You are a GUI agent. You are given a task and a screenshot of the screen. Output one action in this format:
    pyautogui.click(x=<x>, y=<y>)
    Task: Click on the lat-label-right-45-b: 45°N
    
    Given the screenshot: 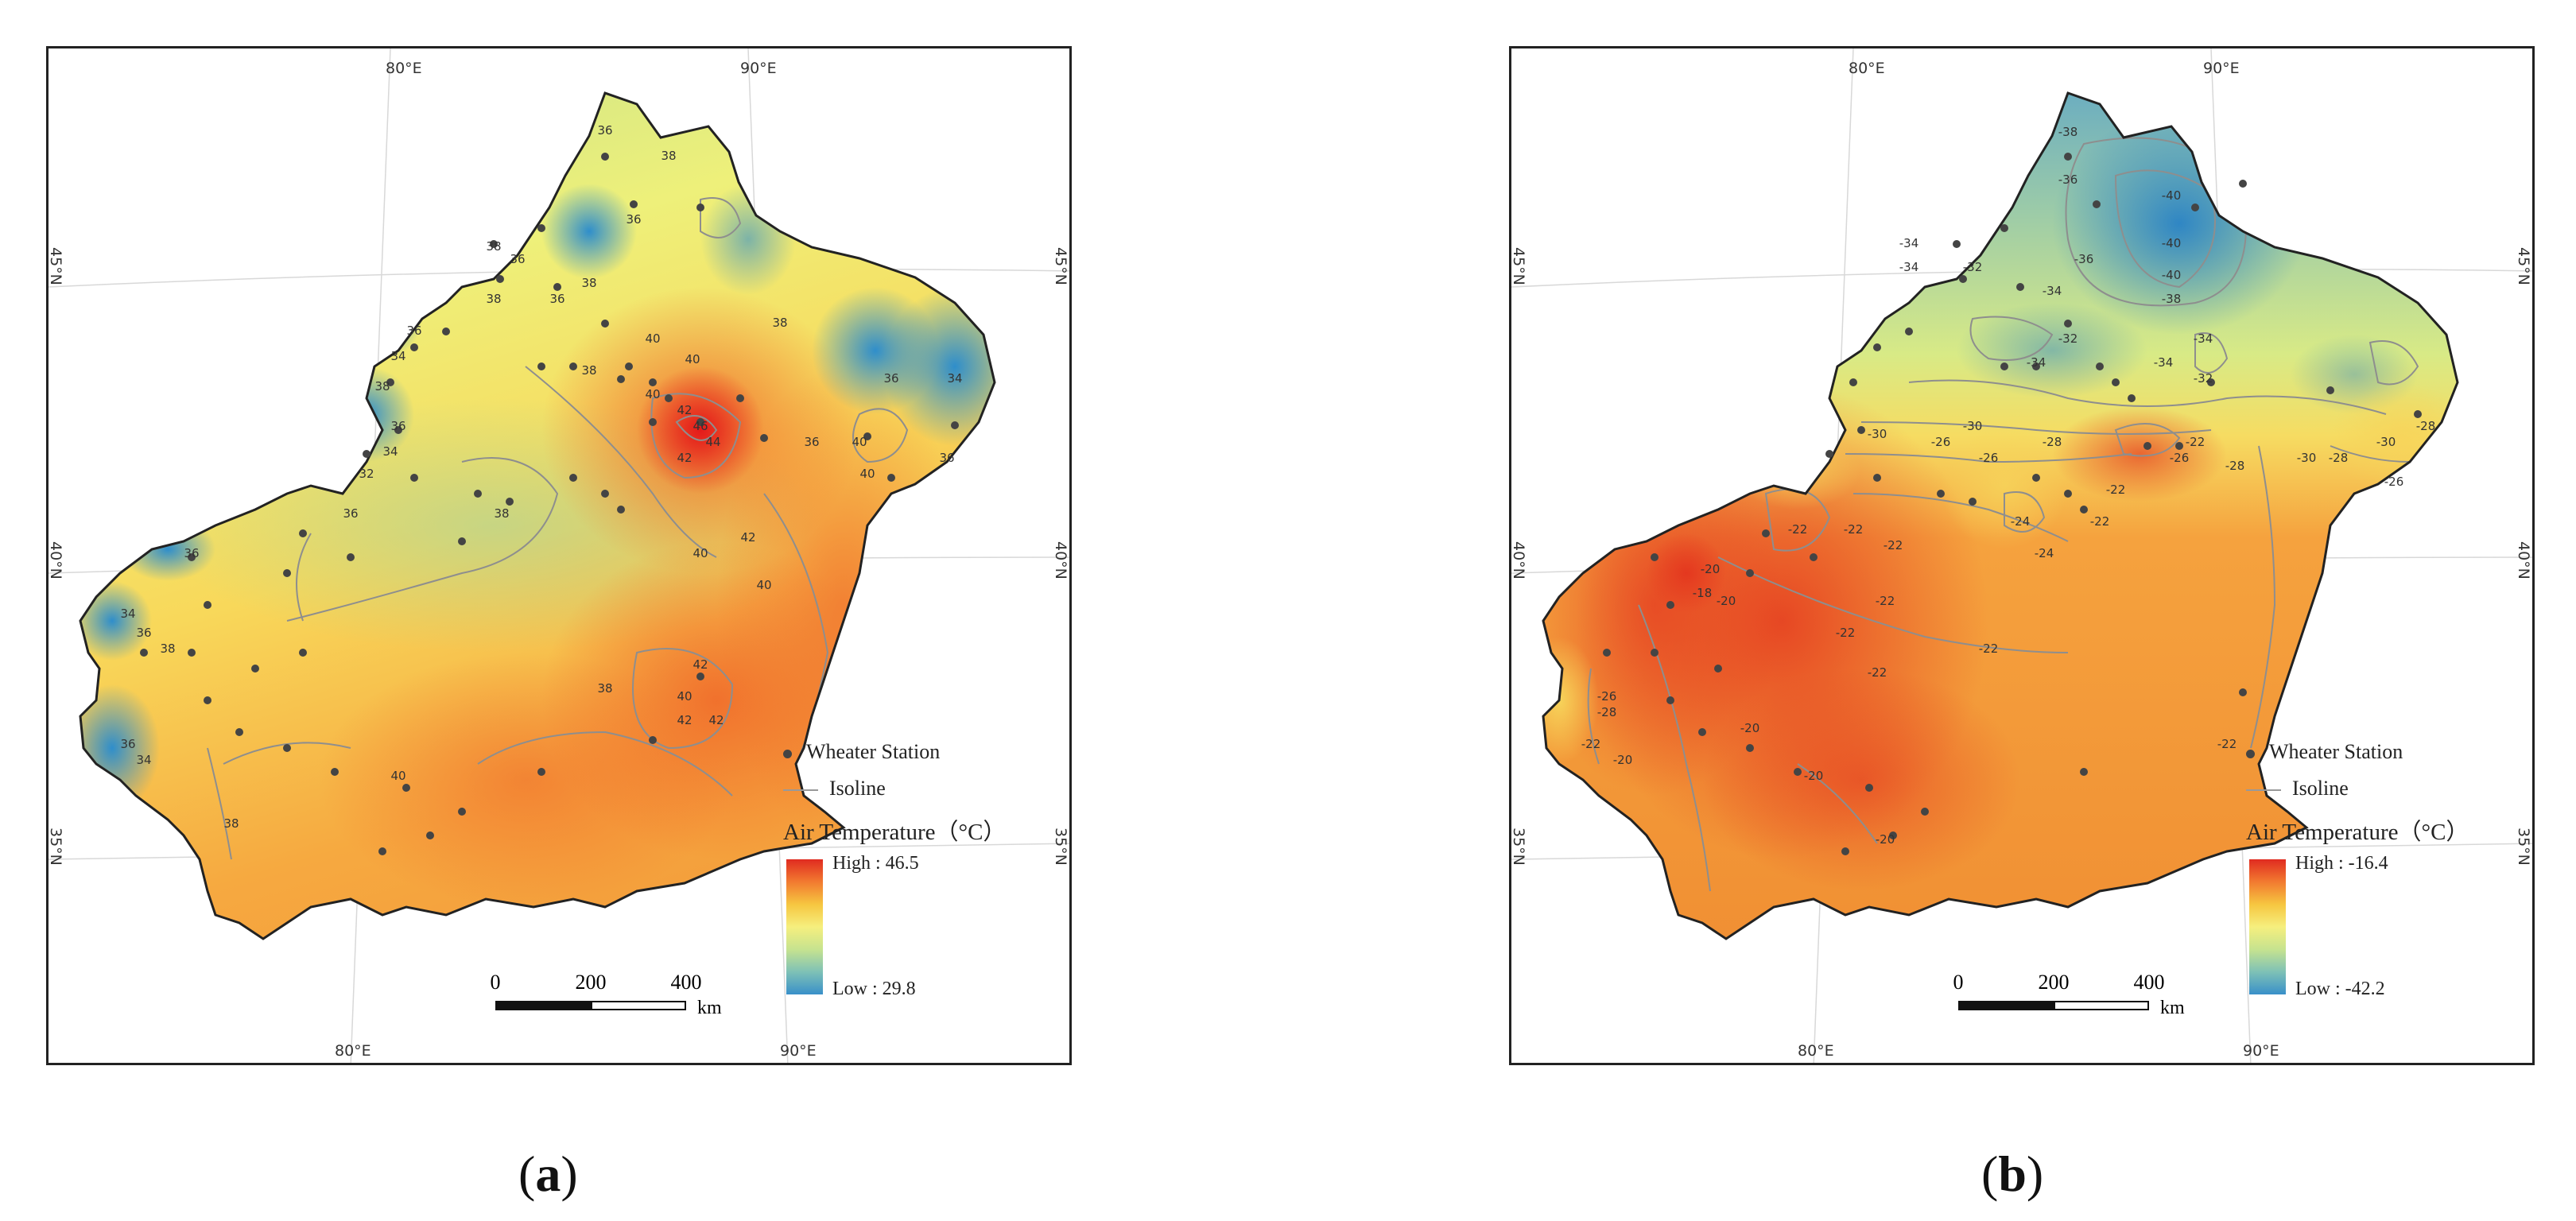 What is the action you would take?
    pyautogui.click(x=2523, y=266)
    